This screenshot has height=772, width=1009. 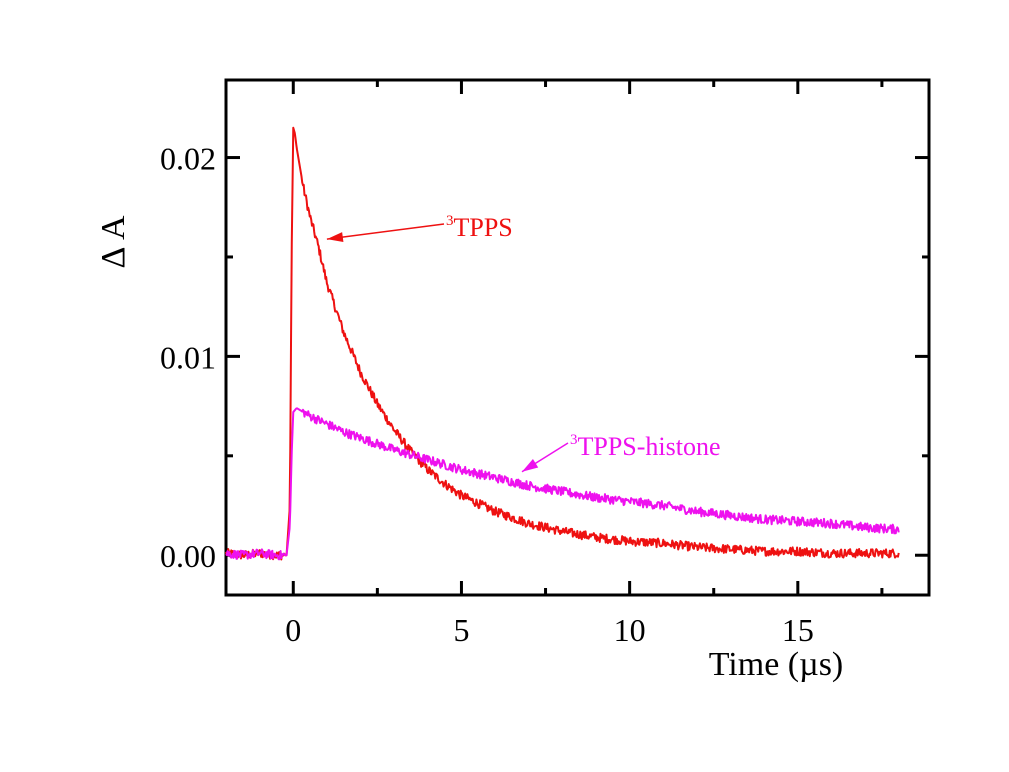 What do you see at coordinates (461, 630) in the screenshot?
I see `x-tick-label: 5` at bounding box center [461, 630].